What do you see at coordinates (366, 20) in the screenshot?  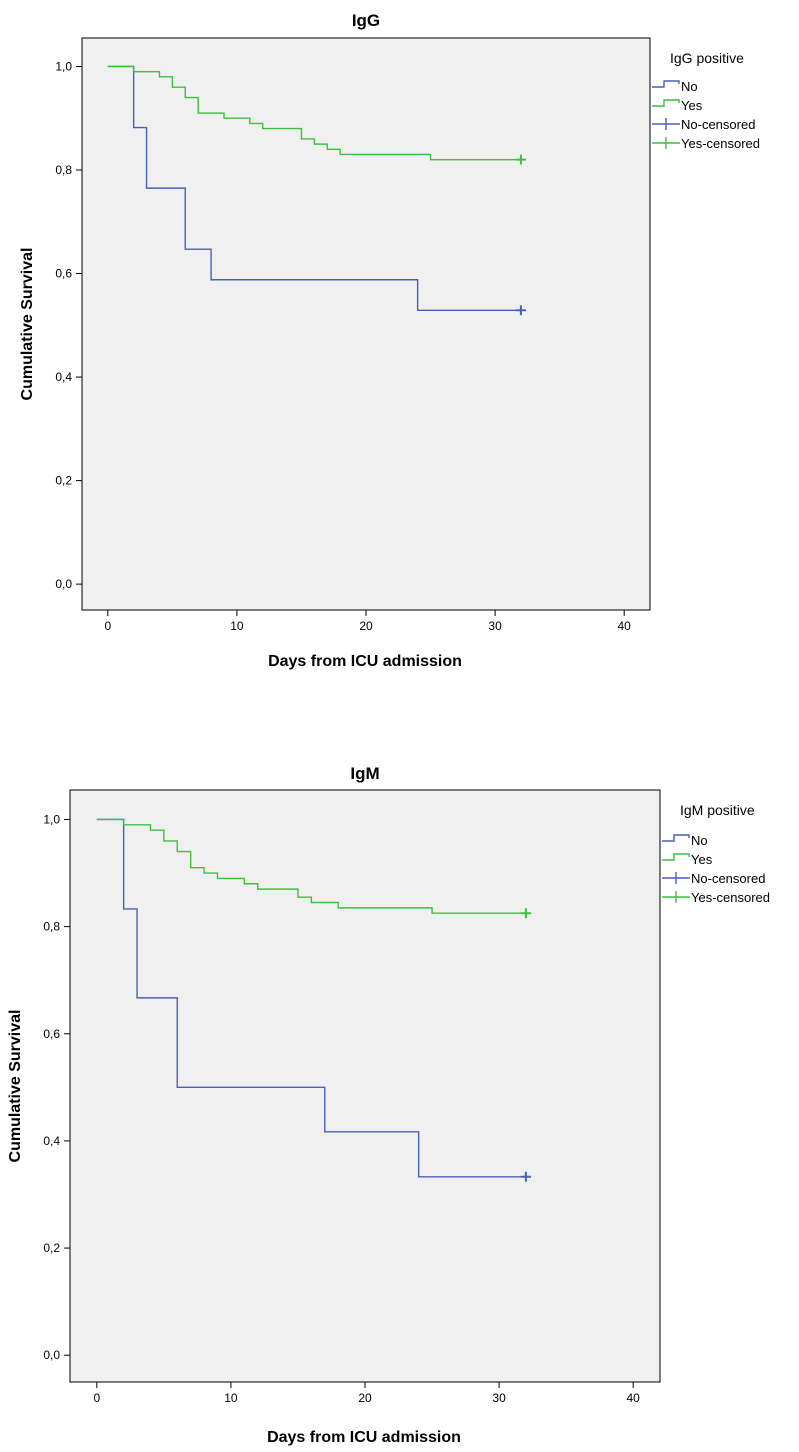 I see `chart-title: IgG` at bounding box center [366, 20].